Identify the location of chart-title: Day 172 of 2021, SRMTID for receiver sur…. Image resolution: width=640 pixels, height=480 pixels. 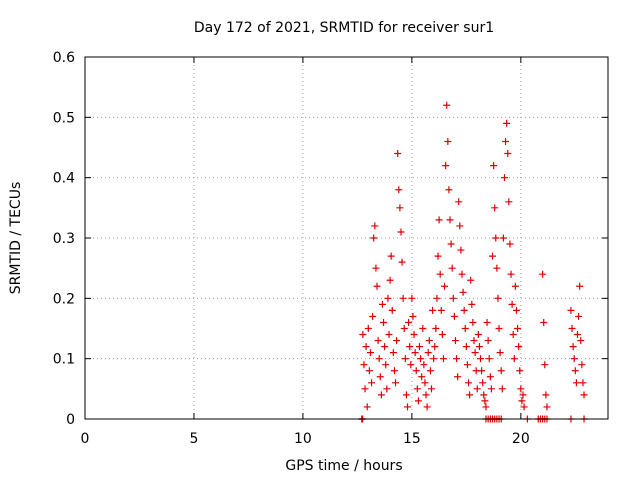
(344, 28).